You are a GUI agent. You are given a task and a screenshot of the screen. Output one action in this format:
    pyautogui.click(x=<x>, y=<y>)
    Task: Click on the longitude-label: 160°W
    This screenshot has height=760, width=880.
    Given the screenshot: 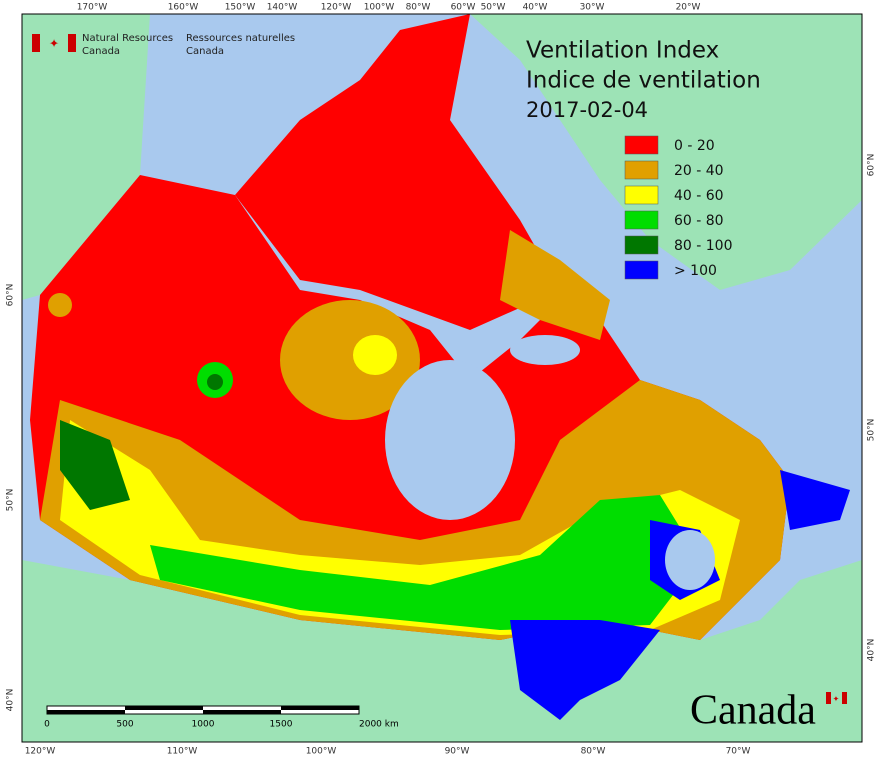 What is the action you would take?
    pyautogui.click(x=183, y=8)
    